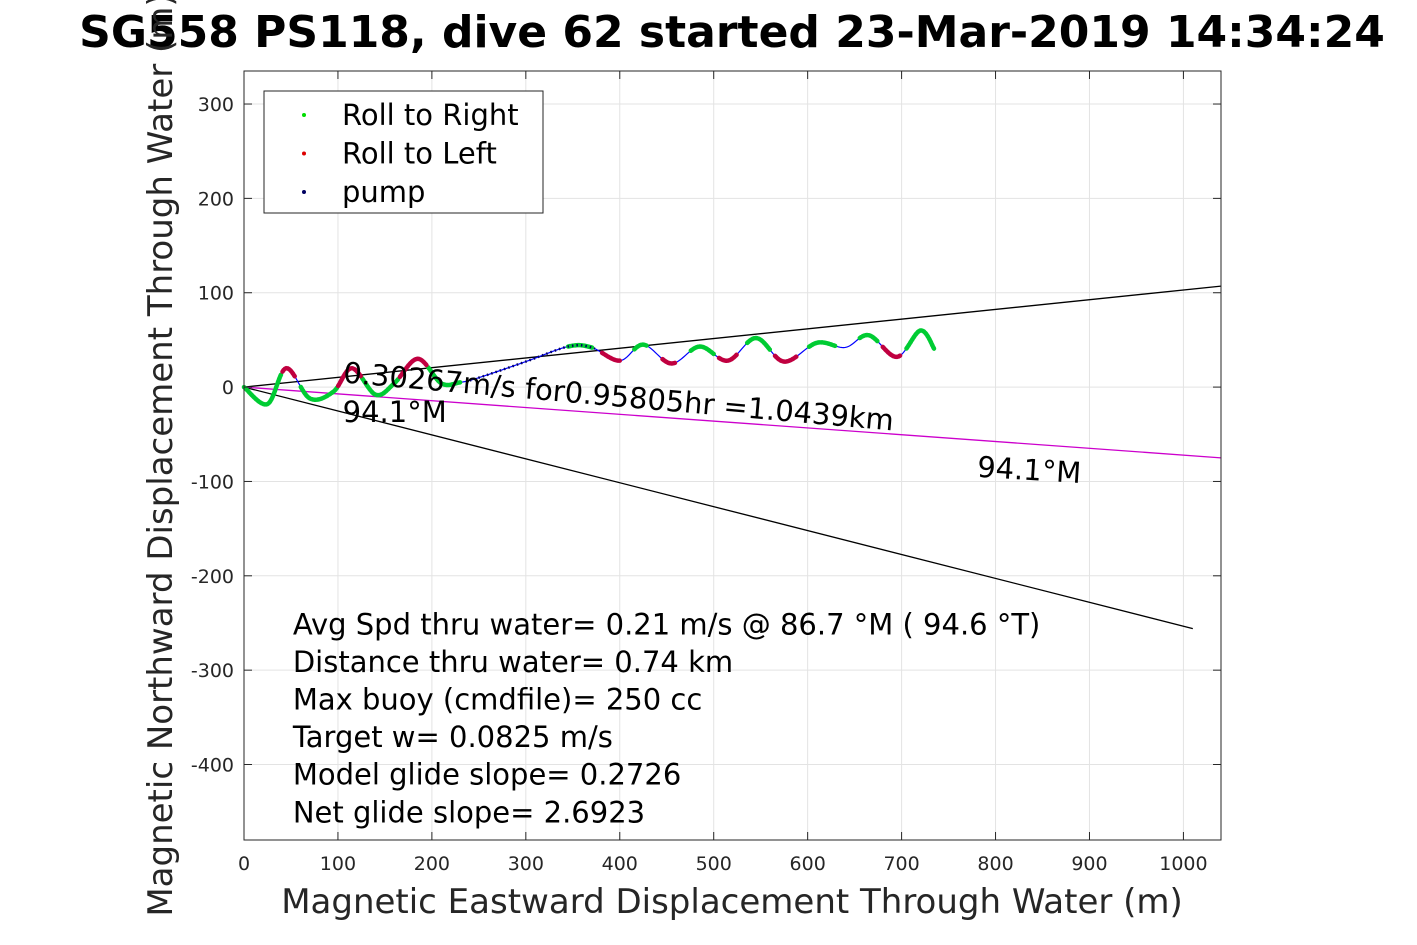 The width and height of the screenshot is (1417, 945). I want to click on y-tick-label: -400, so click(212, 766).